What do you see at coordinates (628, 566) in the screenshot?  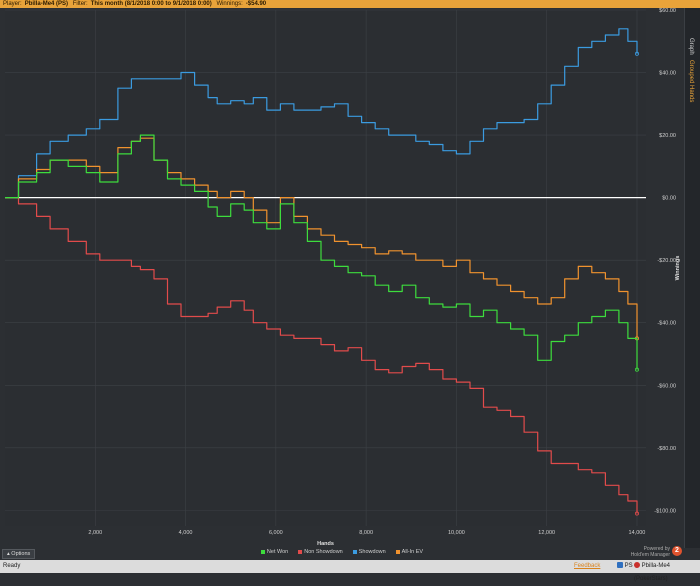 I see `site-label: PS` at bounding box center [628, 566].